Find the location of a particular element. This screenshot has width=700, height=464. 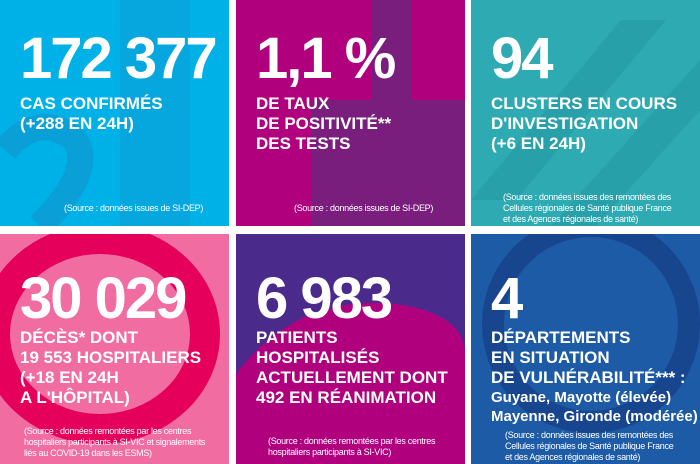

arrow-decoration is located at coordinates (585, 123).